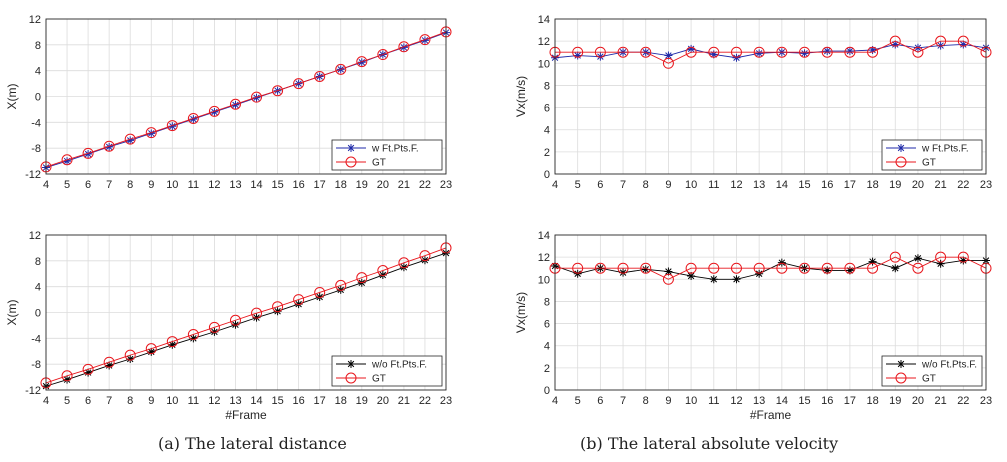 The height and width of the screenshot is (462, 1007). I want to click on y-tick-label: 2, so click(547, 369).